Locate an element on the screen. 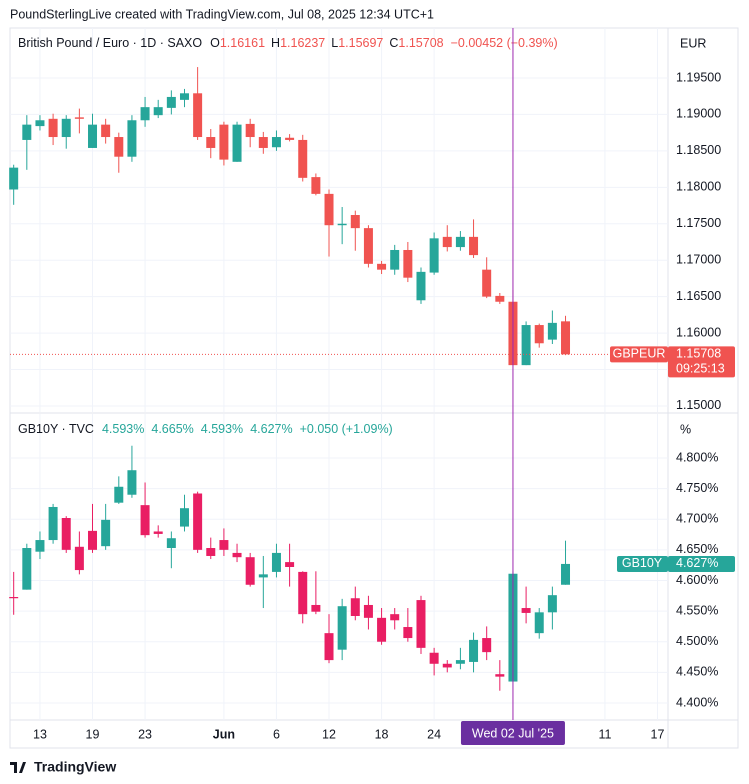  legend-item: 1.15708 is located at coordinates (420, 43).